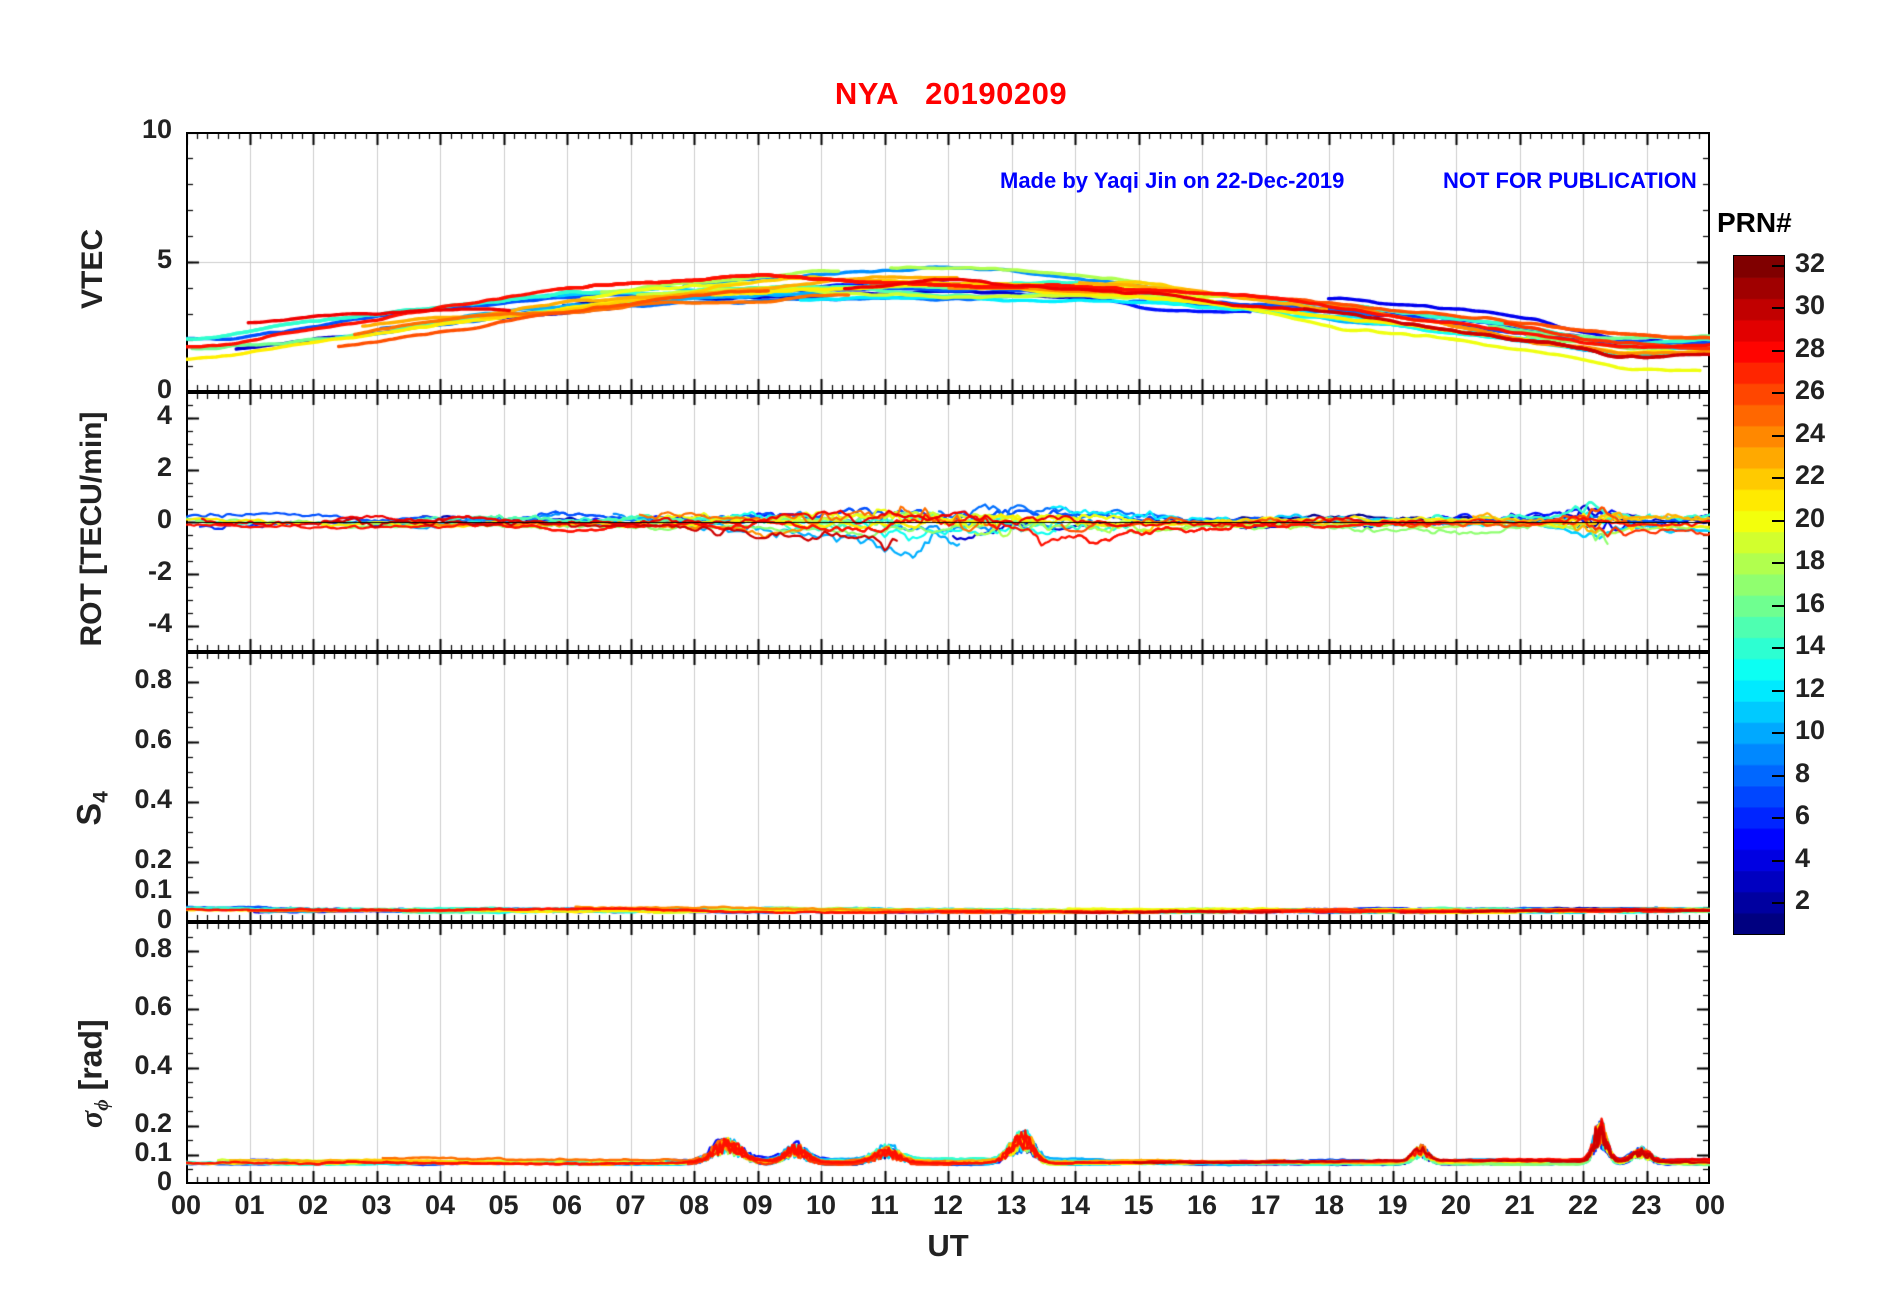 Image resolution: width=1902 pixels, height=1292 pixels. I want to click on y-tick-label-panel3: 0.4, so click(153, 799).